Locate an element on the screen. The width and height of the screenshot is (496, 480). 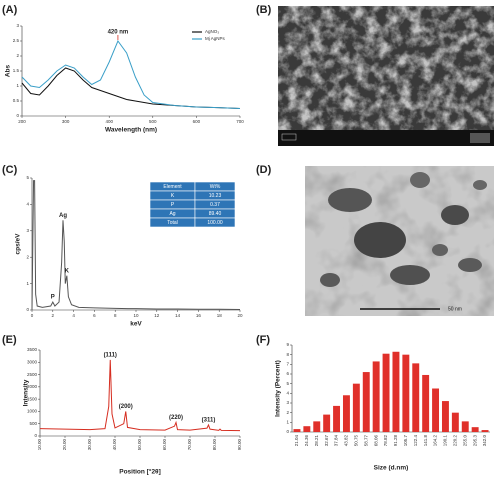
annotation: K is located at coordinates (67, 271).